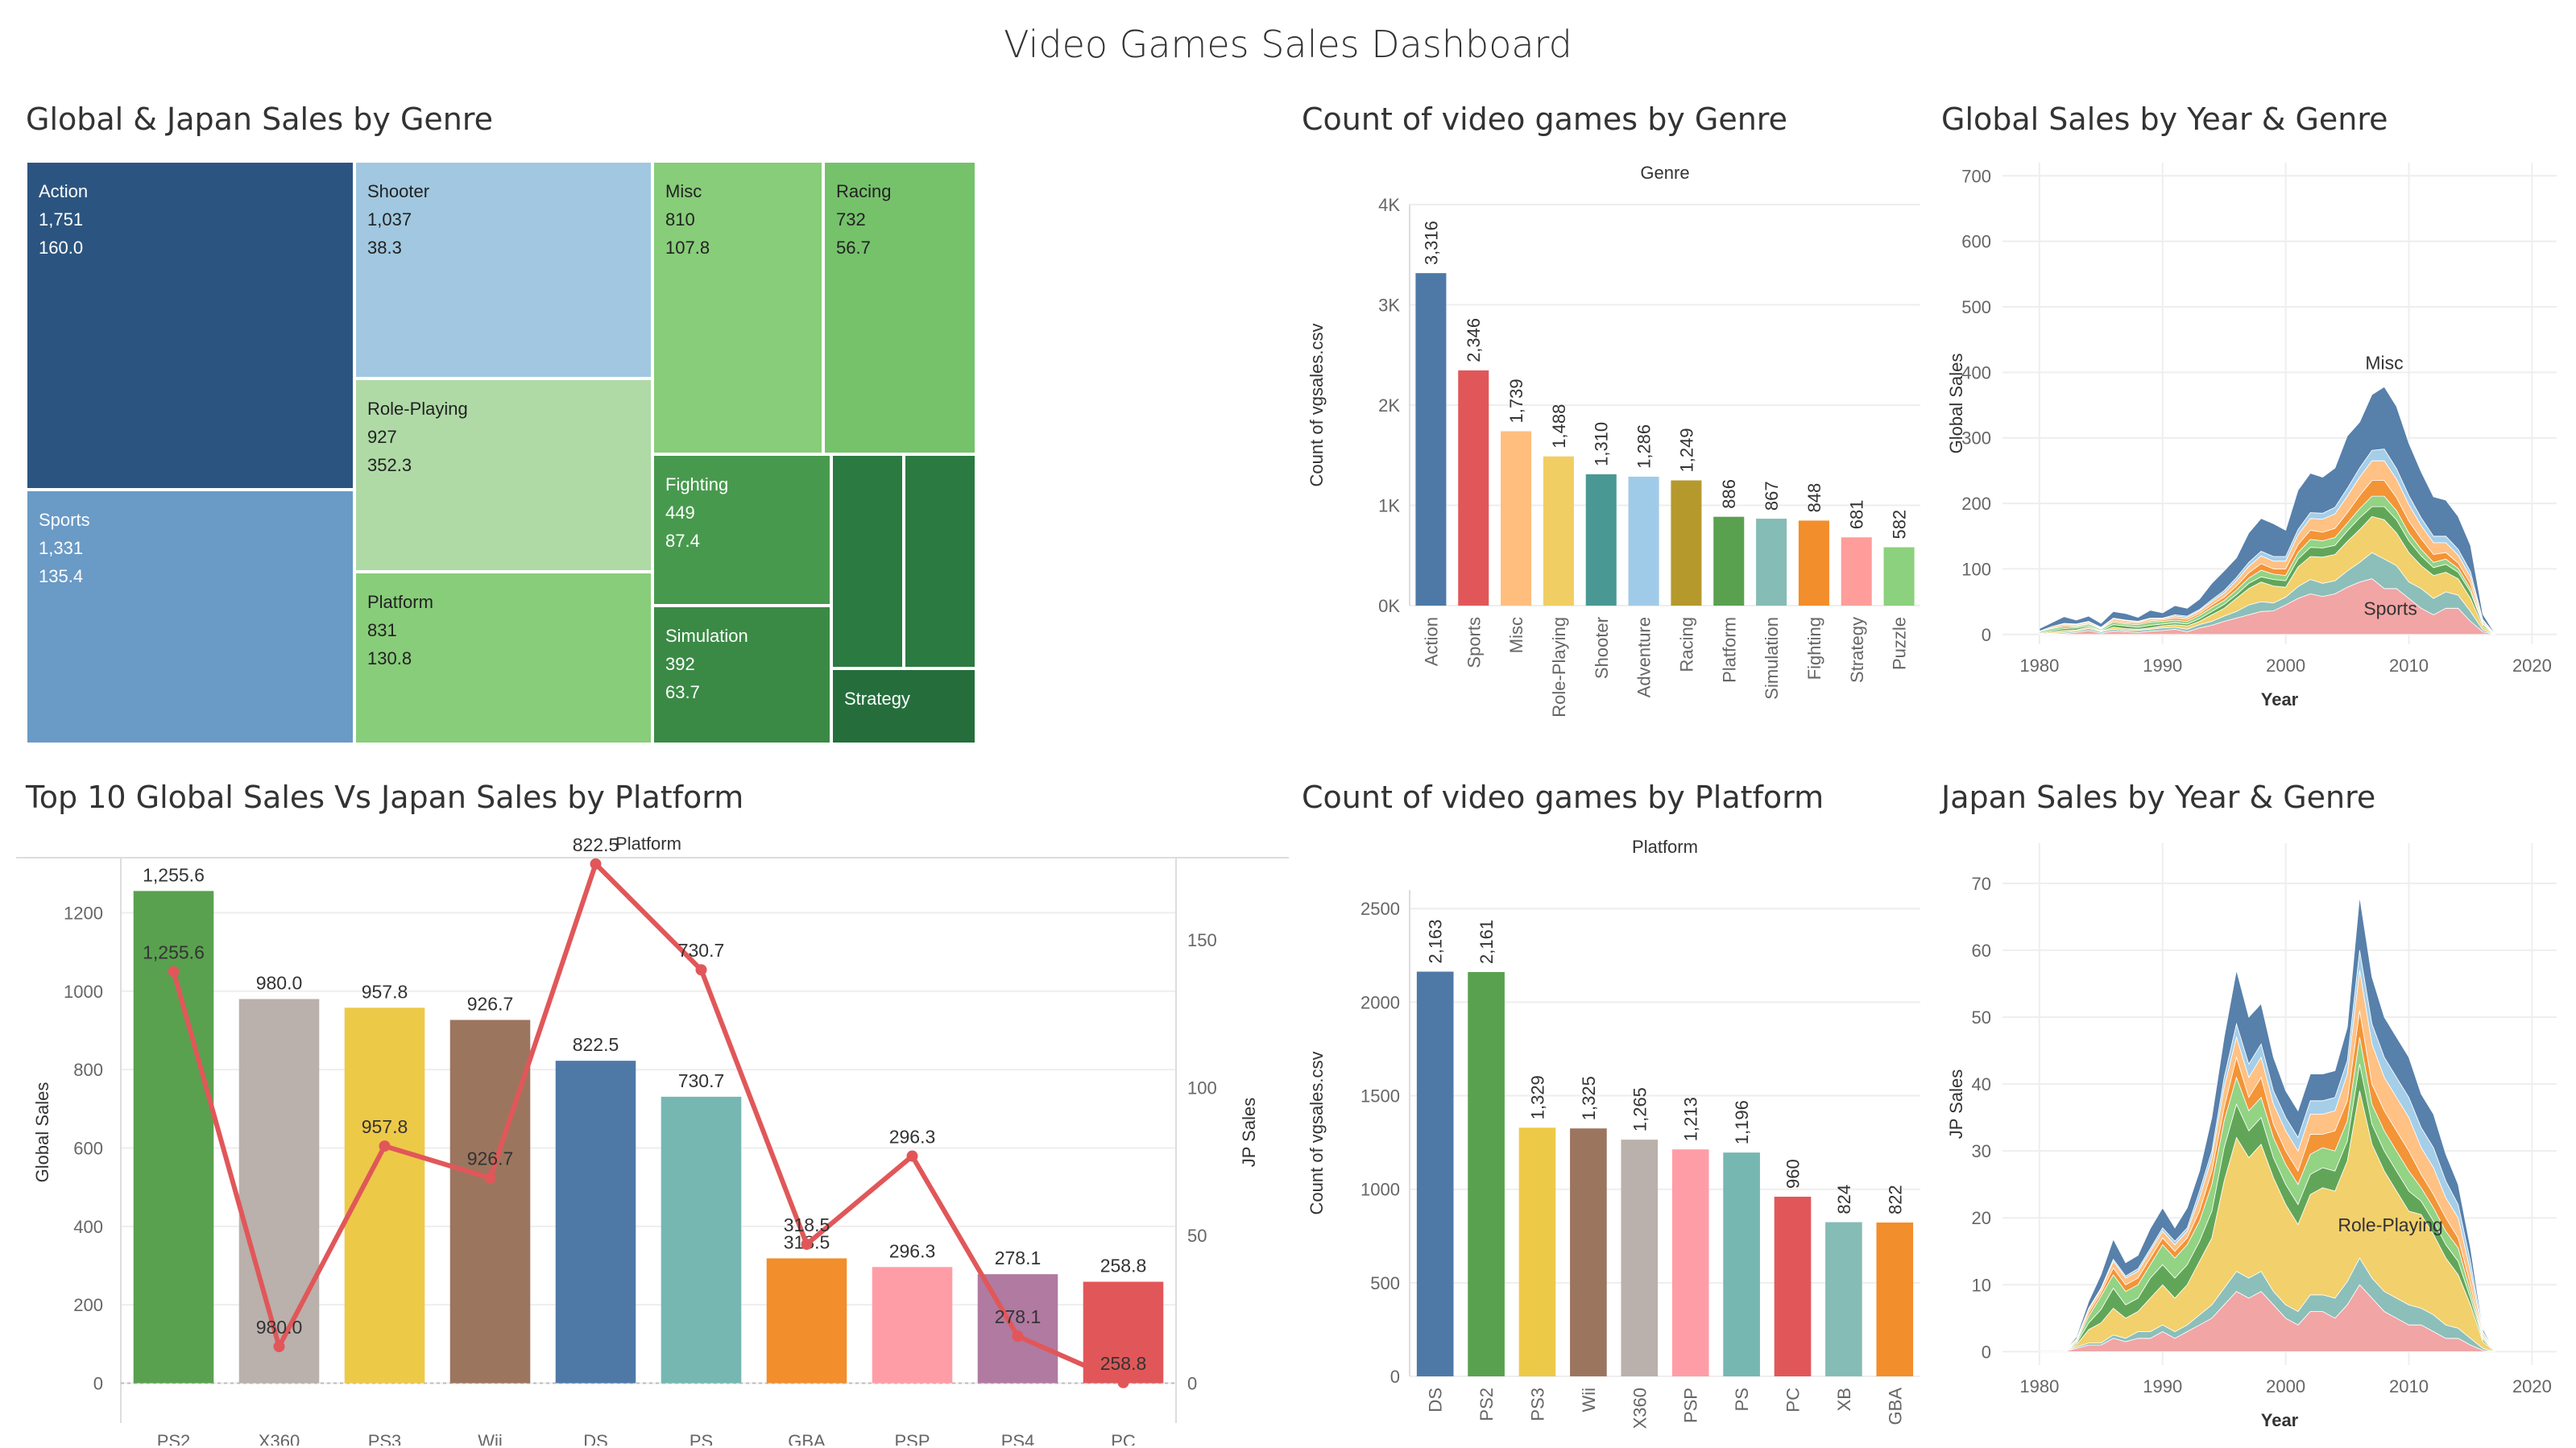 The width and height of the screenshot is (2576, 1448). What do you see at coordinates (174, 1438) in the screenshot?
I see `x-tick-label: PS2` at bounding box center [174, 1438].